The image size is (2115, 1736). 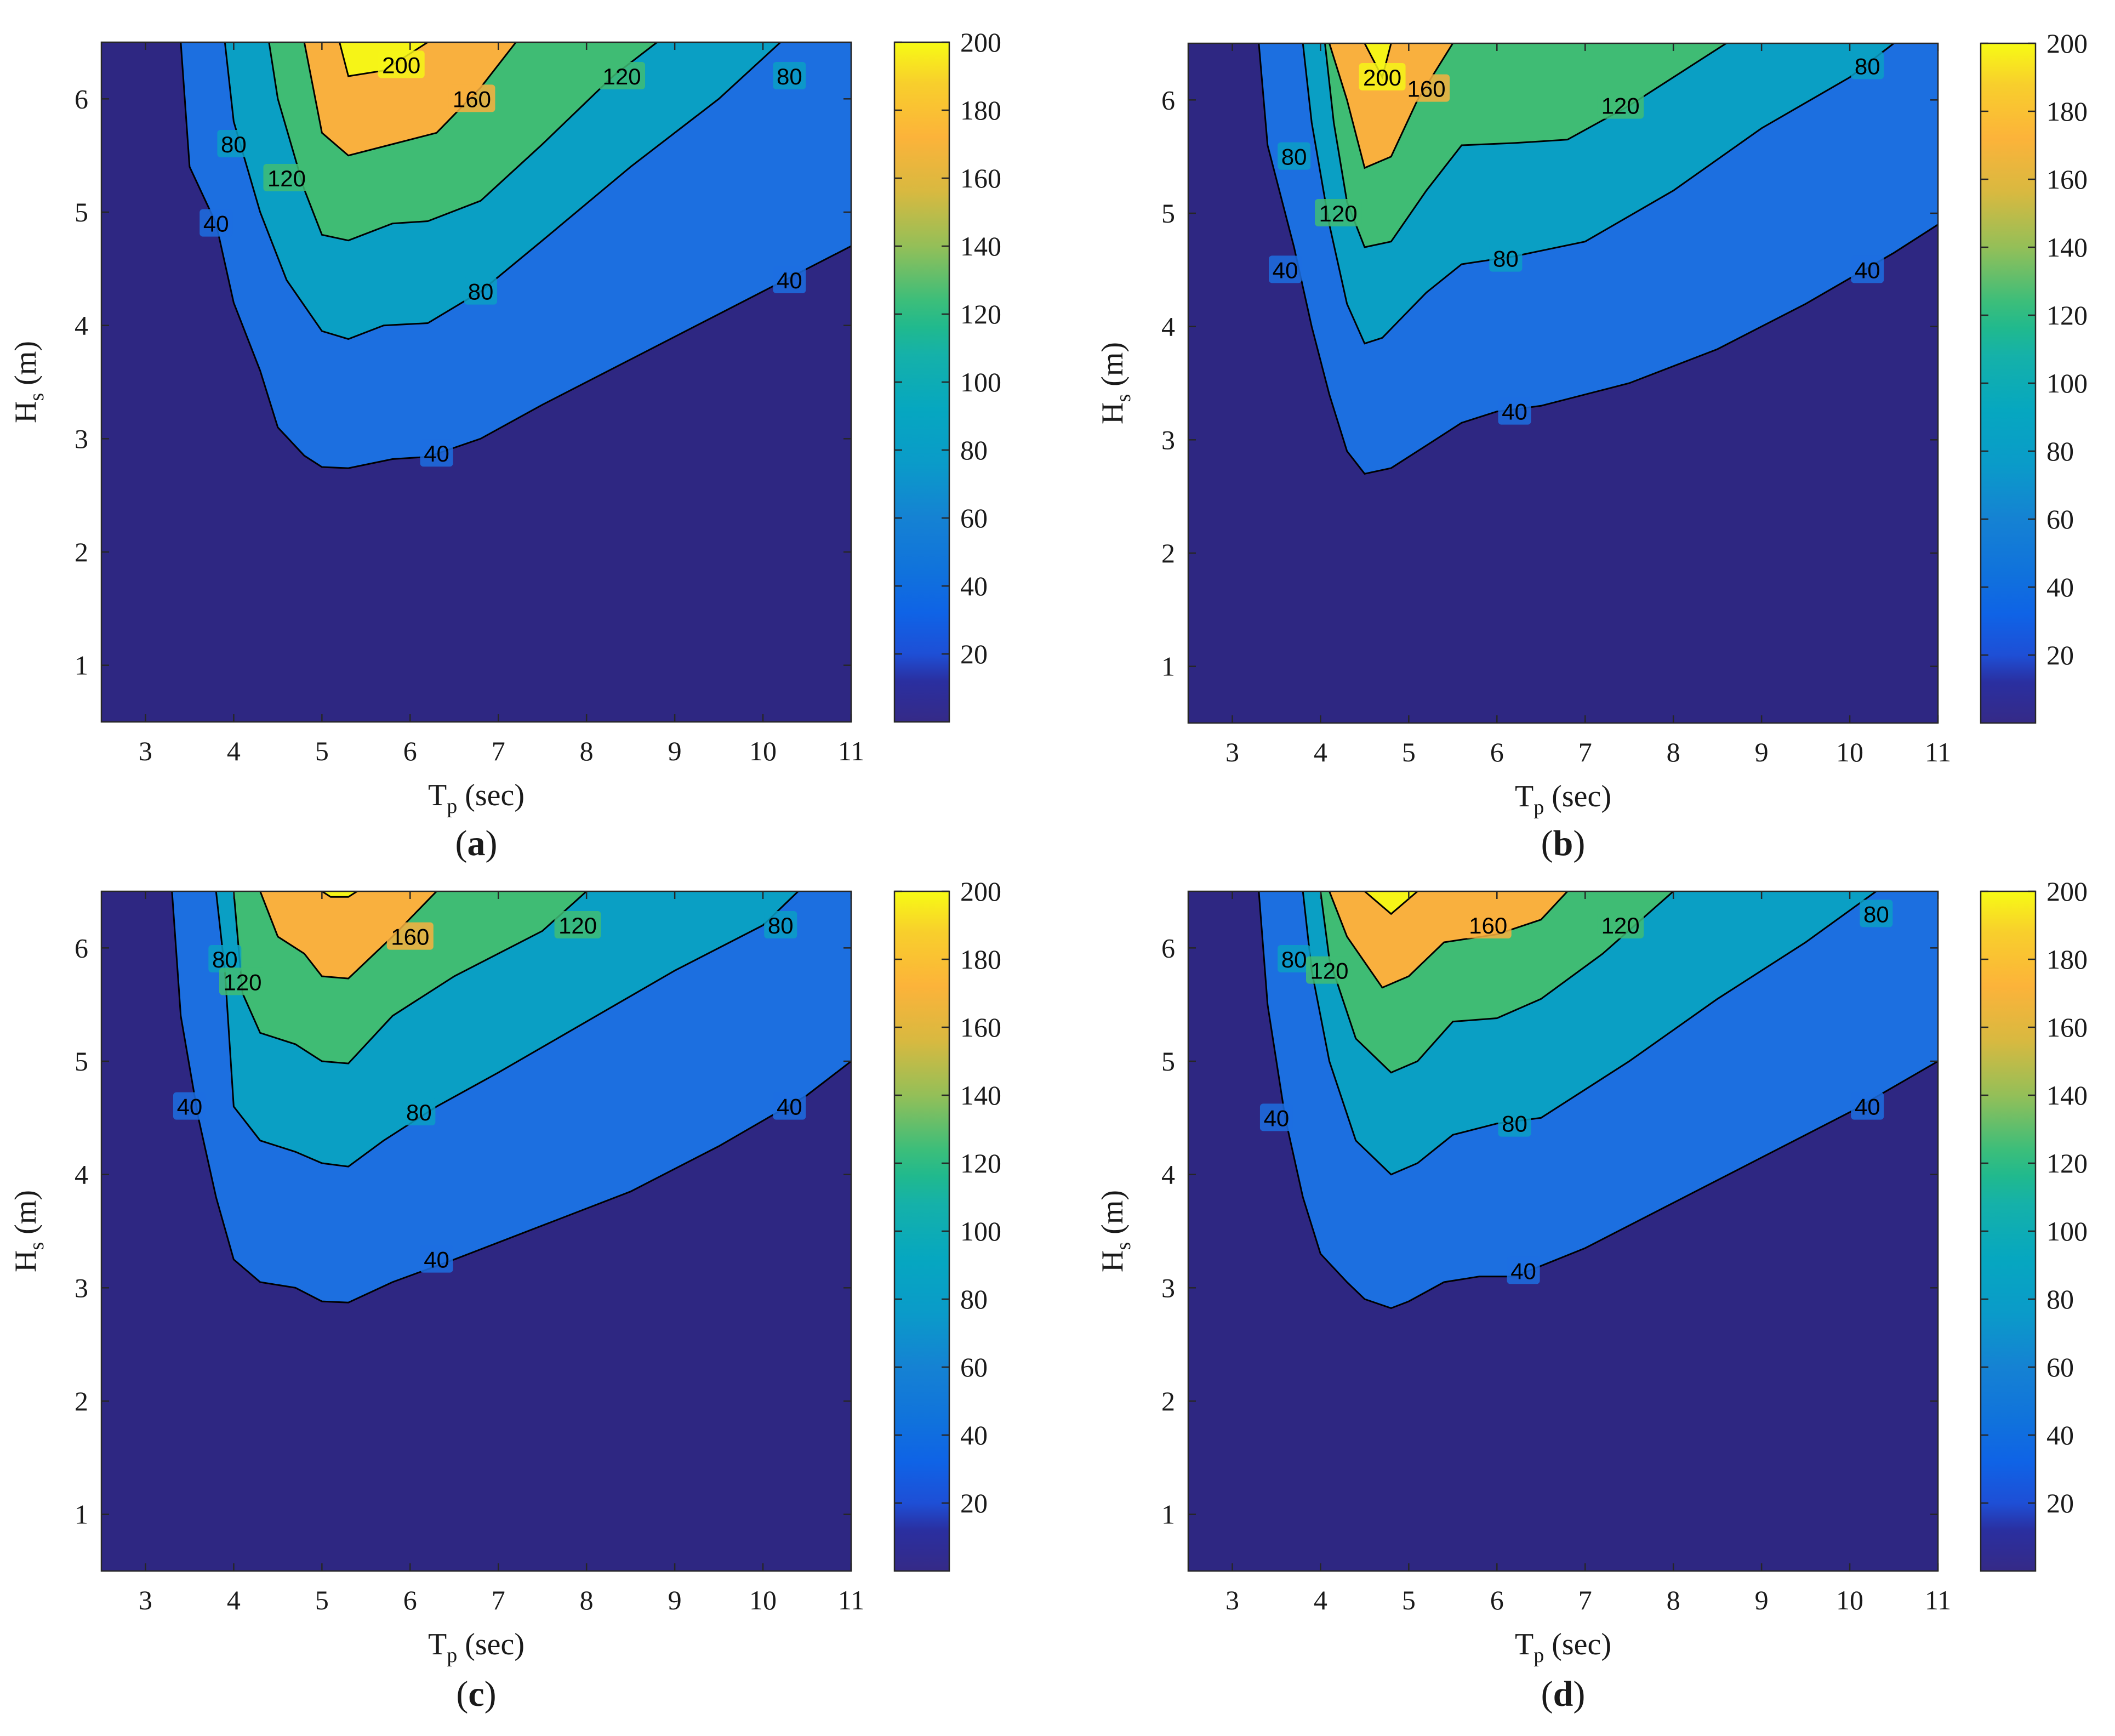 I want to click on plot-frame, so click(x=476, y=1231).